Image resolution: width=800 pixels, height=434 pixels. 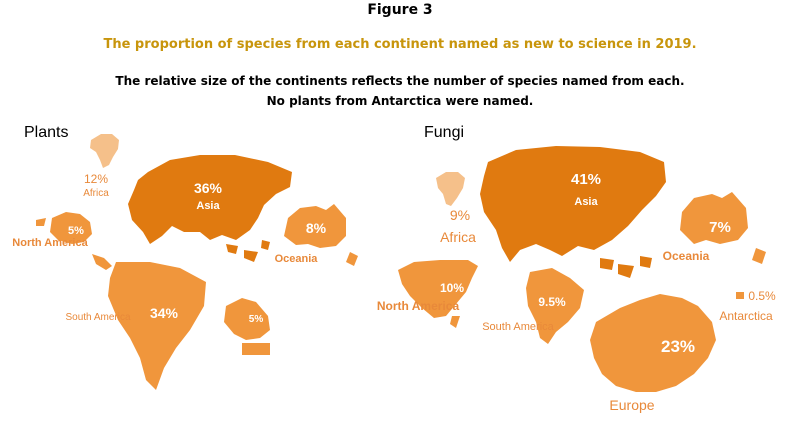 What do you see at coordinates (208, 188) in the screenshot?
I see `plants-asia-value: 36%` at bounding box center [208, 188].